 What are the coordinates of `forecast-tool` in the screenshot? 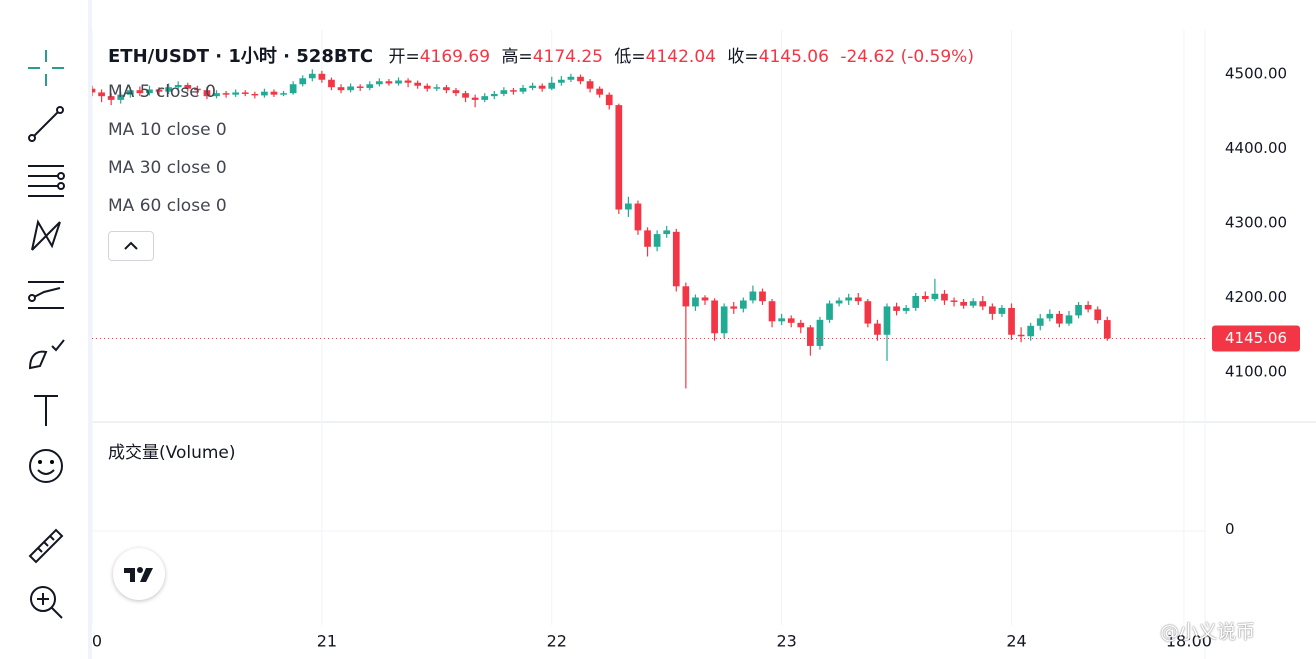 It's located at (46, 296).